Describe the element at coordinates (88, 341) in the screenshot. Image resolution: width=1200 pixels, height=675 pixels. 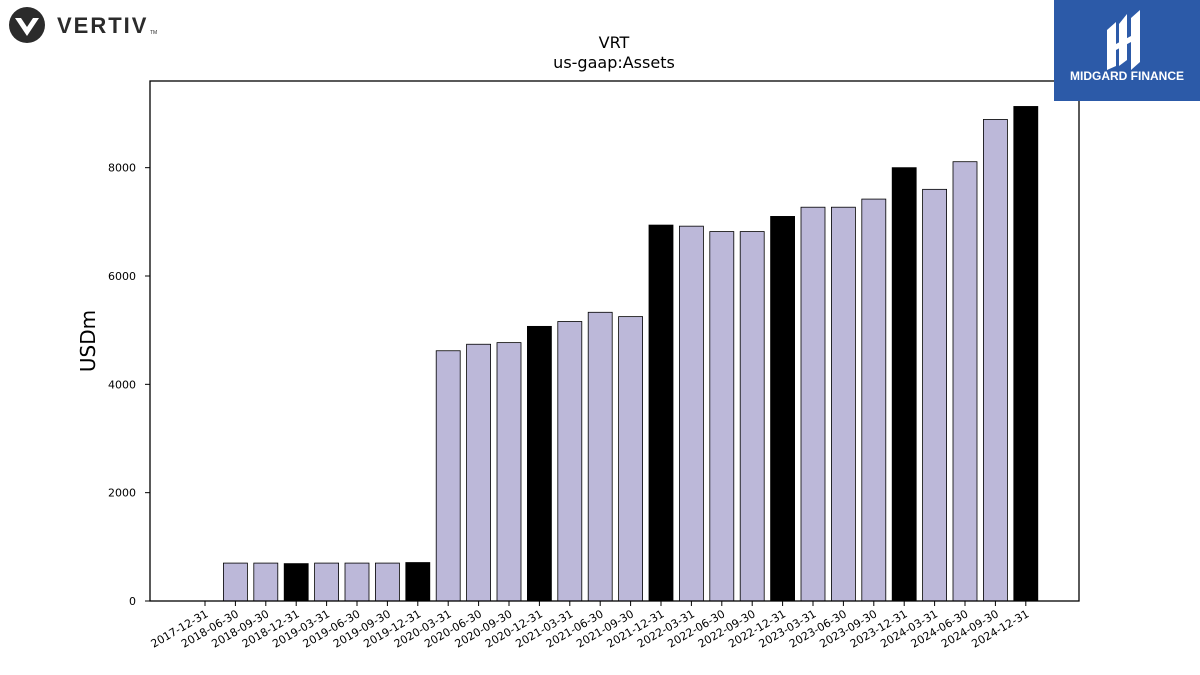
I see `y-axis-label: USDm` at that location.